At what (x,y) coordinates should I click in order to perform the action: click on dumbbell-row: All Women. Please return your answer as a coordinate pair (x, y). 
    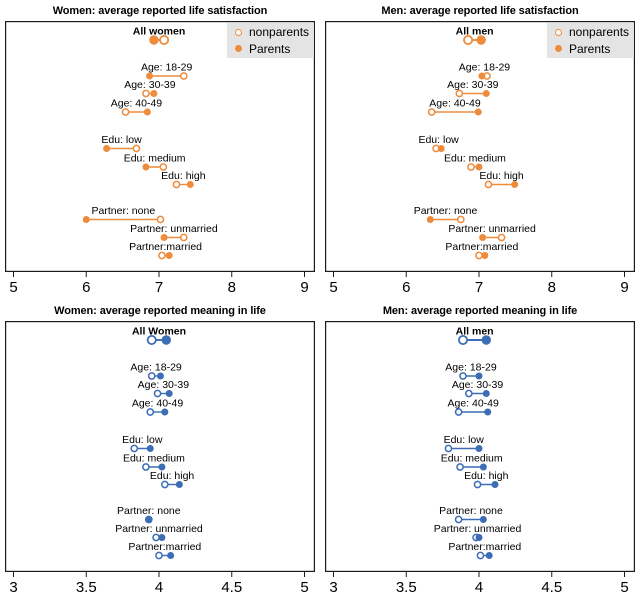
    Looking at the image, I should click on (159, 335).